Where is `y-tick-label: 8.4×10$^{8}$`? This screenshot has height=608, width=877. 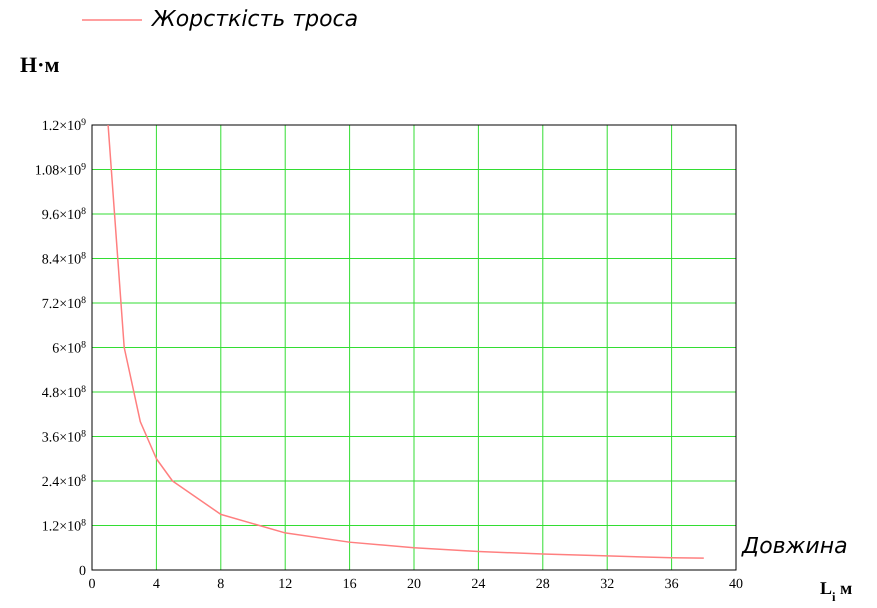 y-tick-label: 8.4×10$^{8}$ is located at coordinates (64, 259).